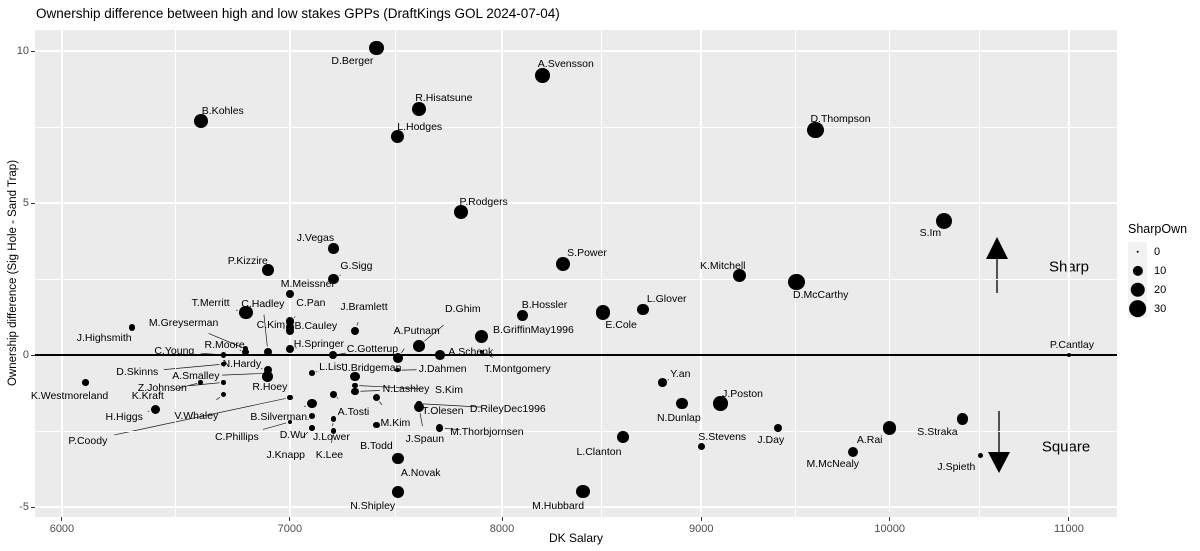  What do you see at coordinates (1160, 289) in the screenshot?
I see `legend-entry-label: 20` at bounding box center [1160, 289].